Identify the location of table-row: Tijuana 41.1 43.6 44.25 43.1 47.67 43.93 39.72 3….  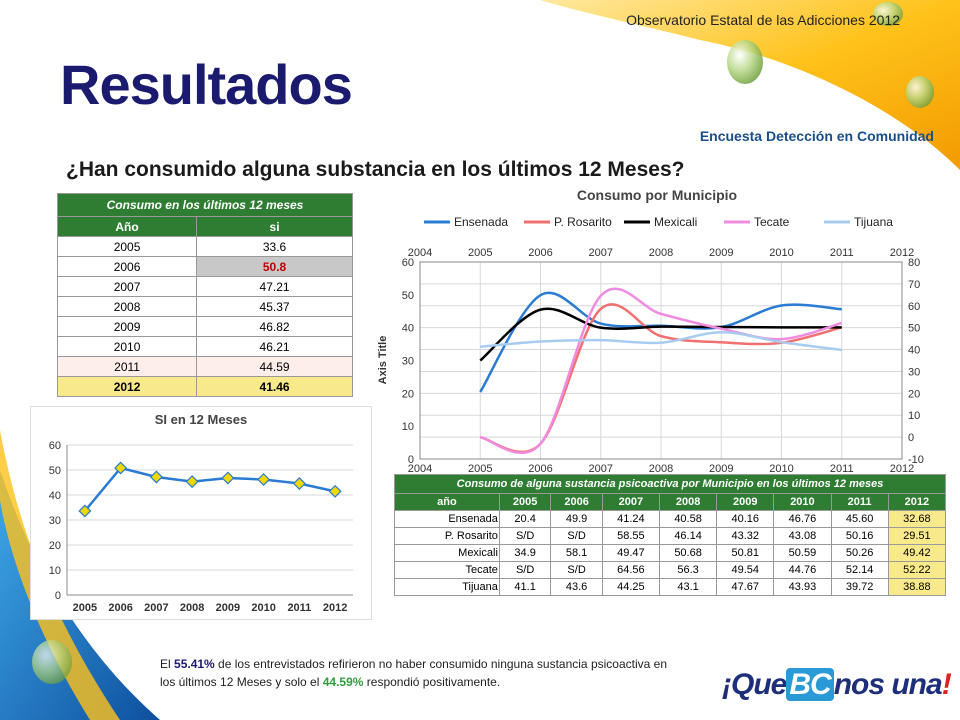
(670, 587).